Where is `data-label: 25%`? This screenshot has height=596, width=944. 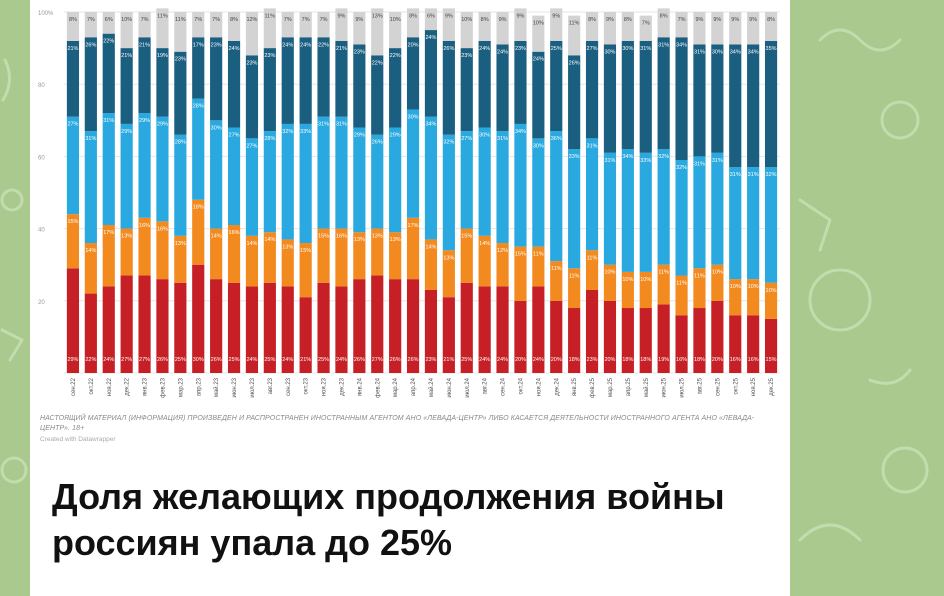
data-label: 25% is located at coordinates (234, 360).